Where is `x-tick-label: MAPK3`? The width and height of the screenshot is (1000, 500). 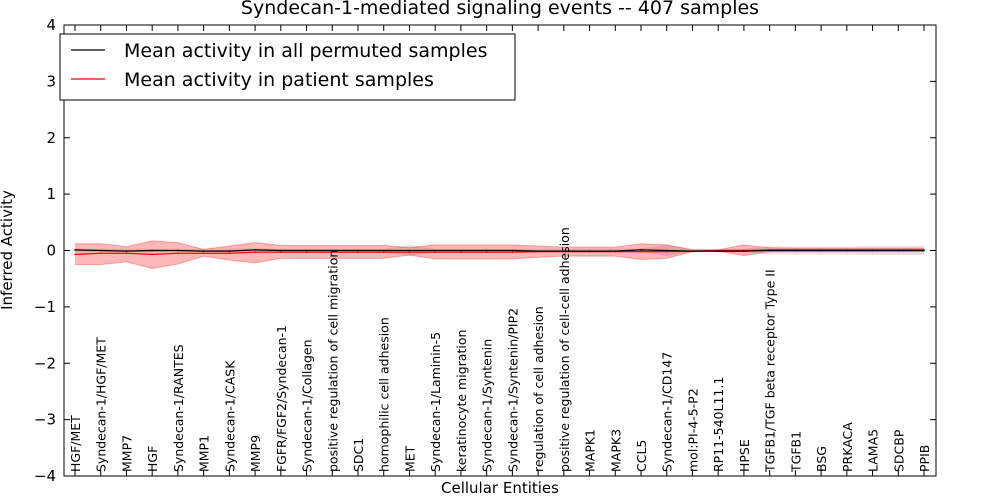 x-tick-label: MAPK3 is located at coordinates (615, 450).